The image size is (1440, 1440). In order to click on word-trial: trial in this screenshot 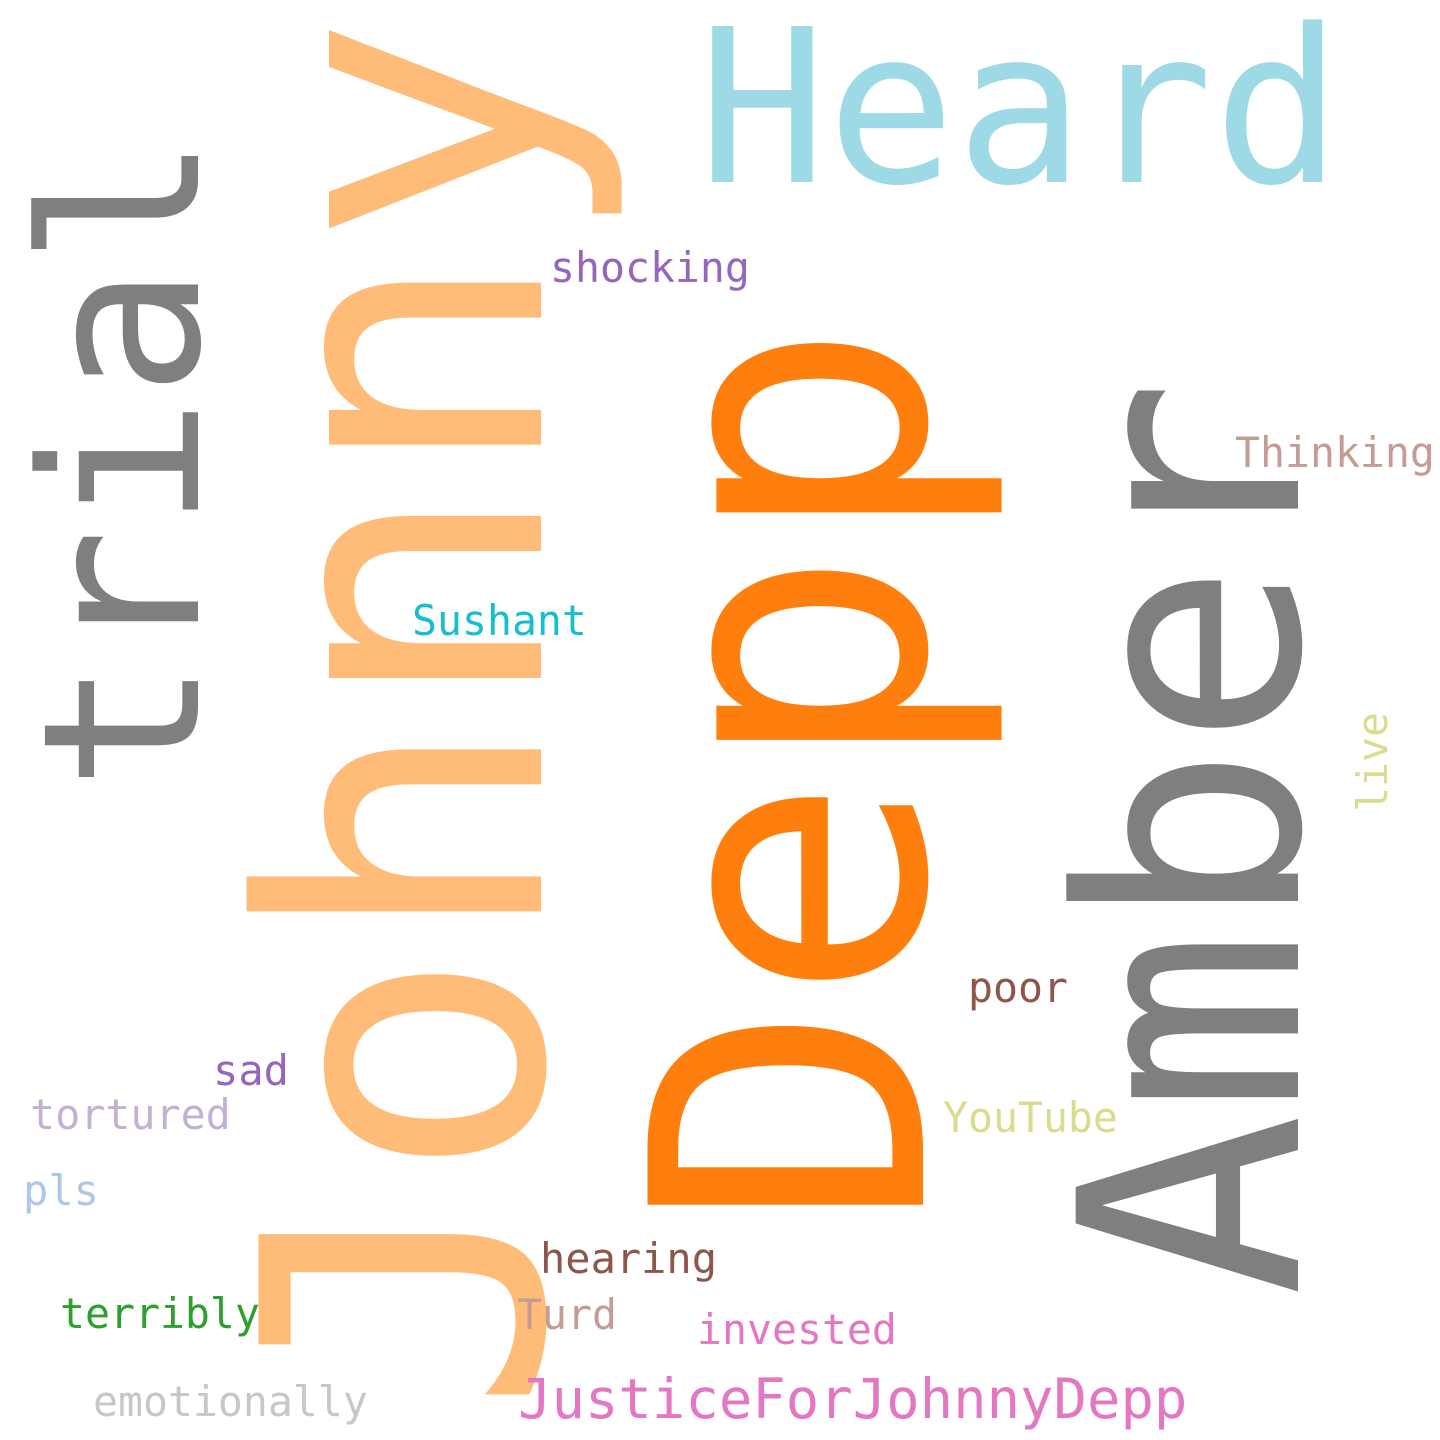, I will do `click(125, 462)`.